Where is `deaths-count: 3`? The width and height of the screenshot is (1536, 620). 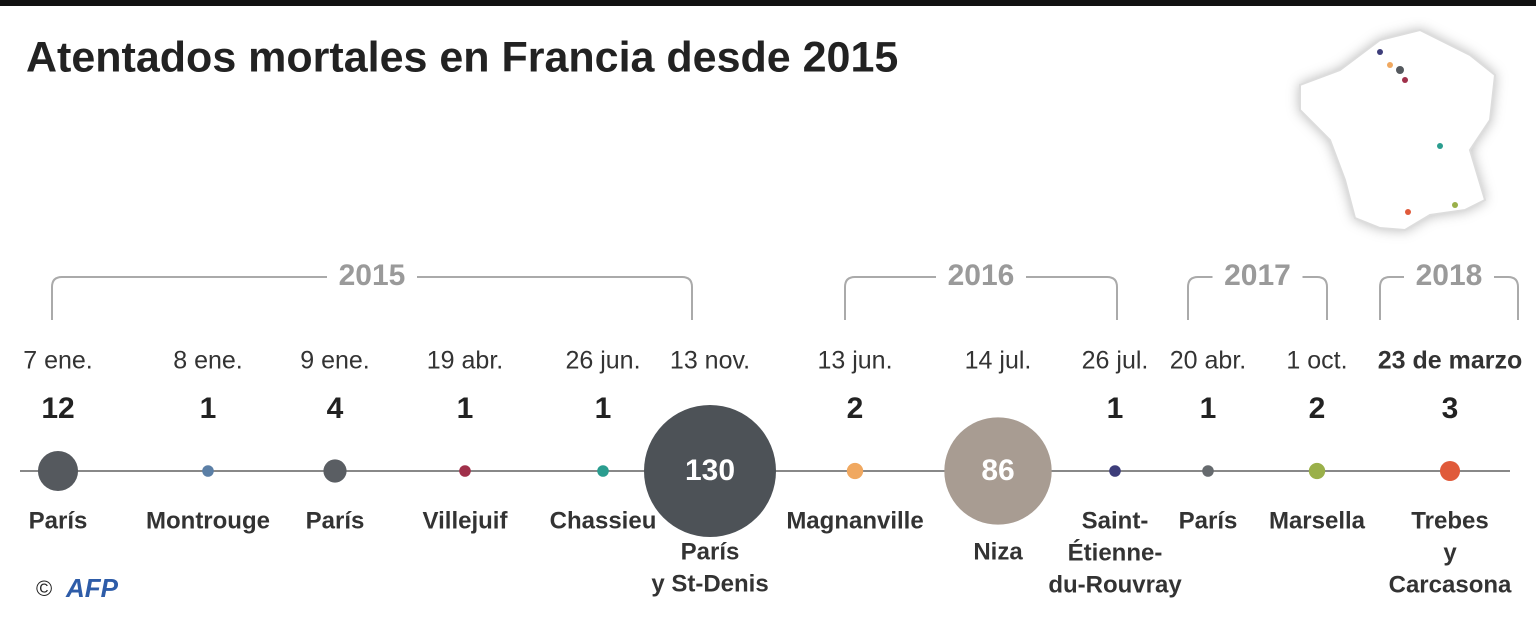 deaths-count: 3 is located at coordinates (1450, 408).